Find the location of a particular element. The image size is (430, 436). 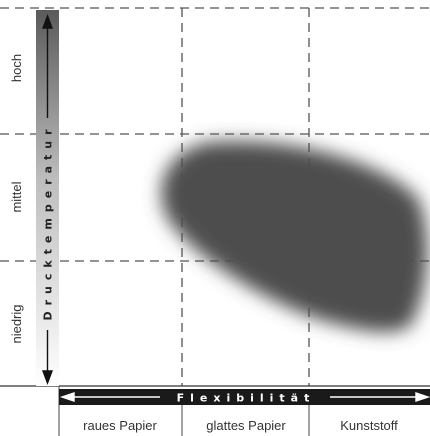

x-axis-arrow is located at coordinates (244, 397).